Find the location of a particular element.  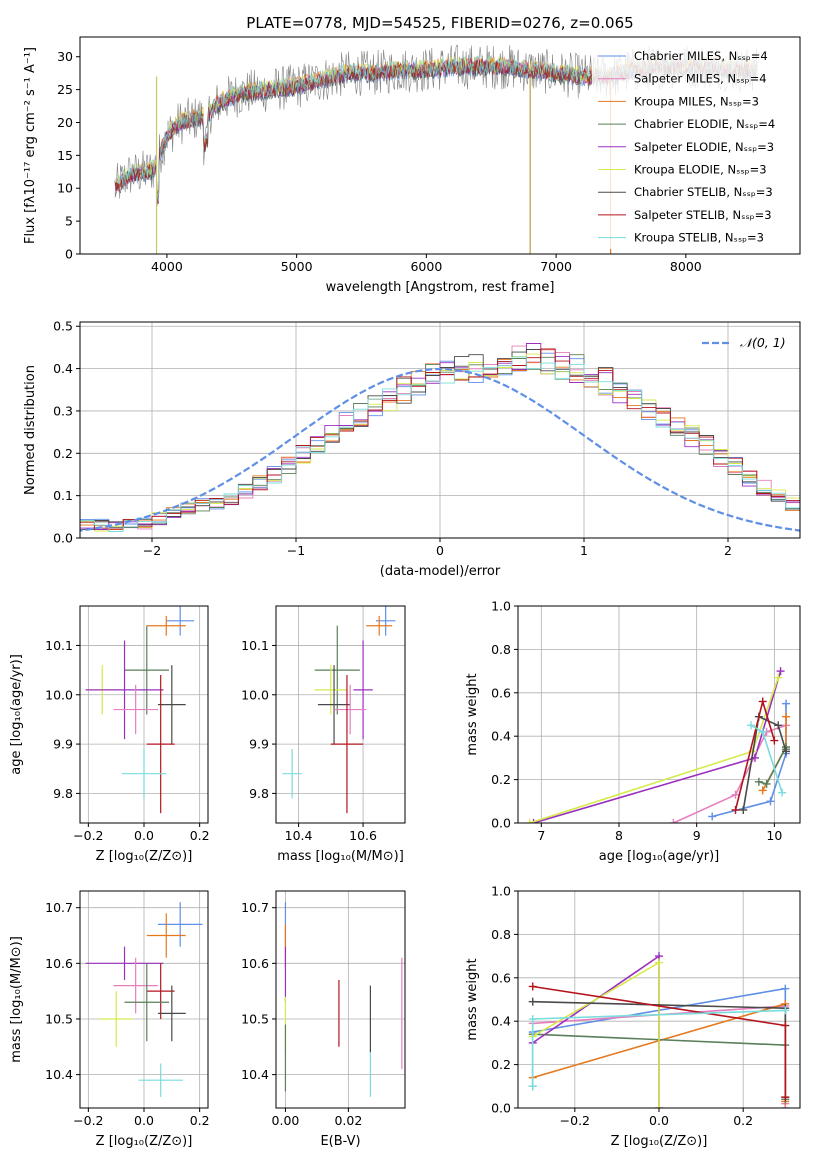

residuals-plot-area is located at coordinates (440, 437).